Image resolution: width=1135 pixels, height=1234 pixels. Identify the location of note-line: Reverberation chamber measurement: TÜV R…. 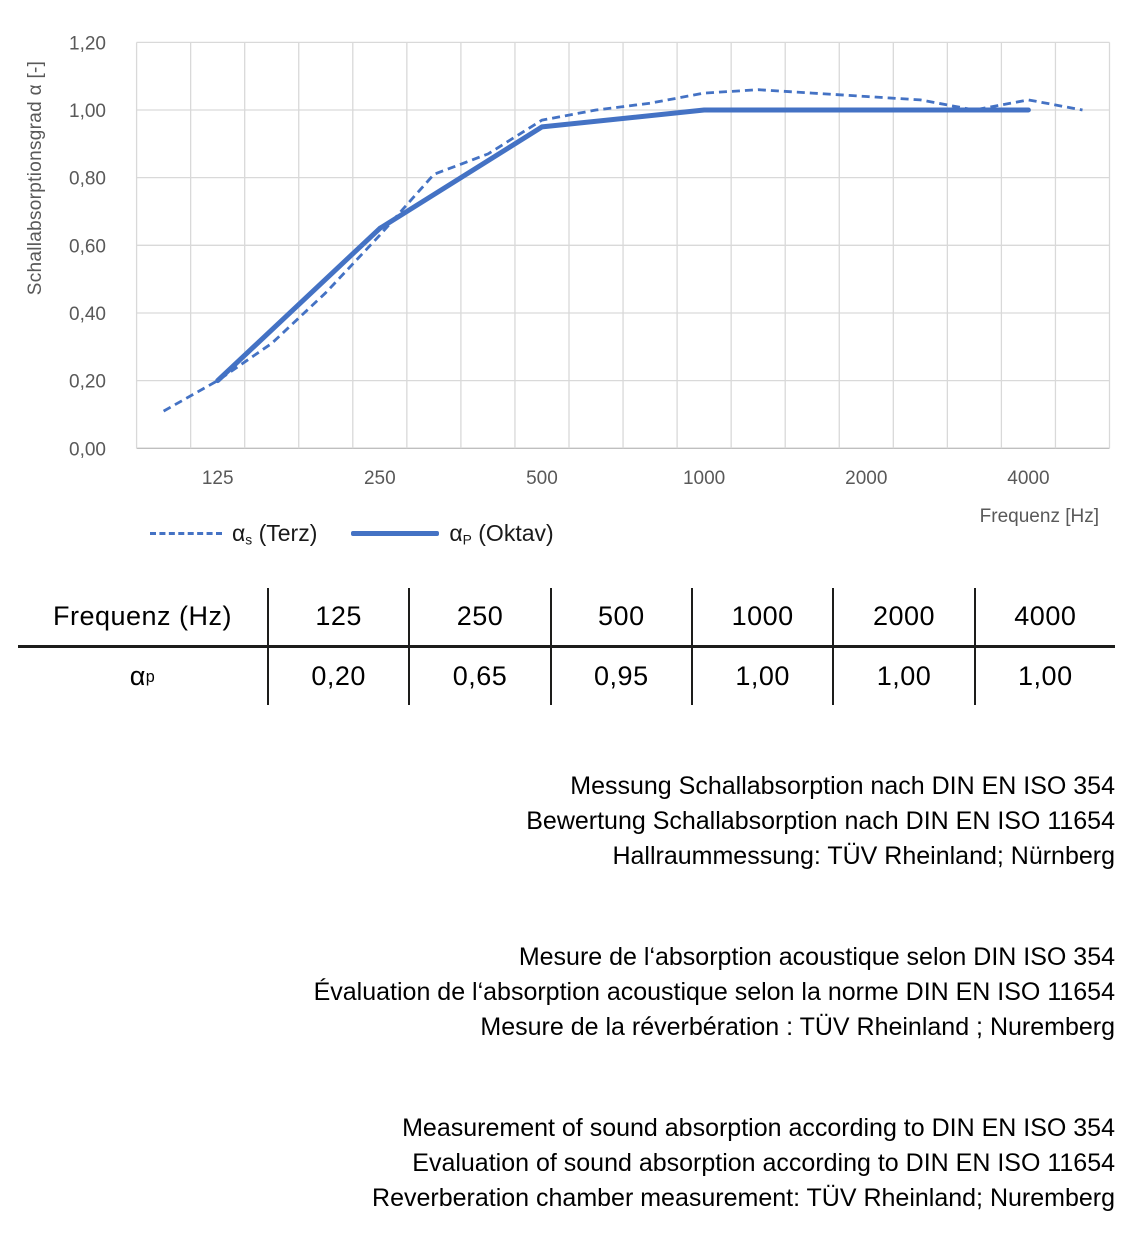
(743, 1198).